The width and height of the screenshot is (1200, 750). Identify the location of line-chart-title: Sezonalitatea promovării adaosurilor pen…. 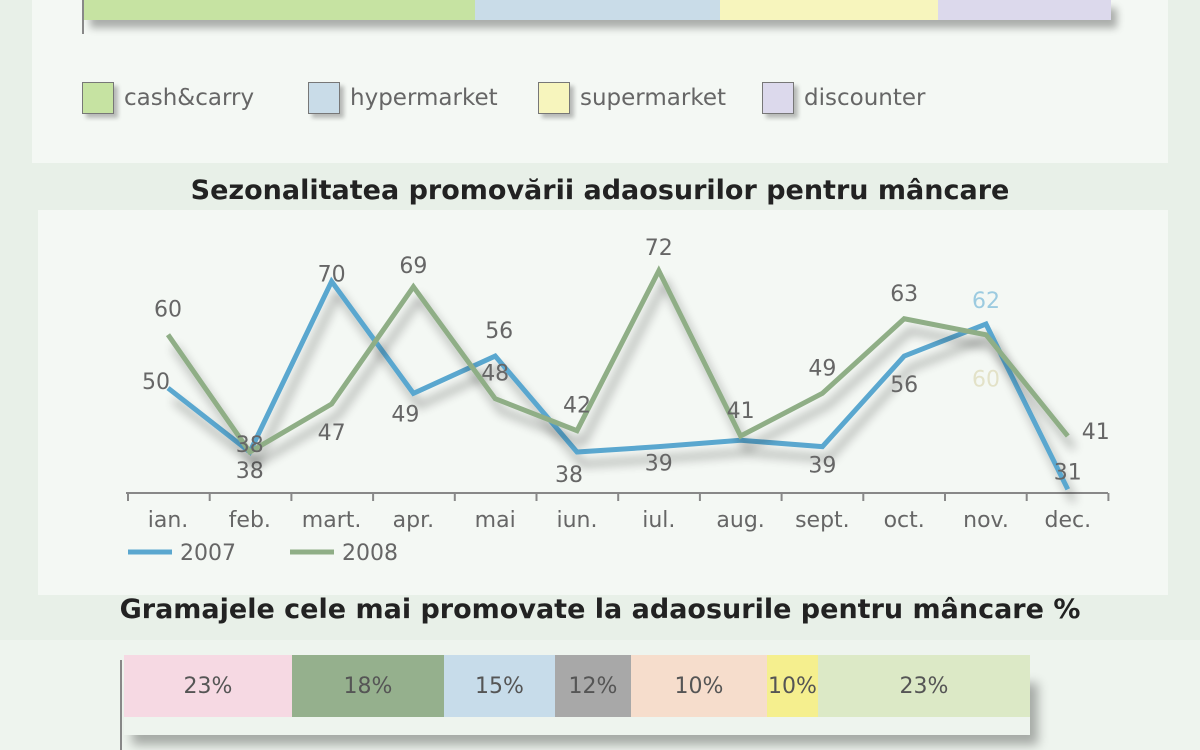
(600, 190).